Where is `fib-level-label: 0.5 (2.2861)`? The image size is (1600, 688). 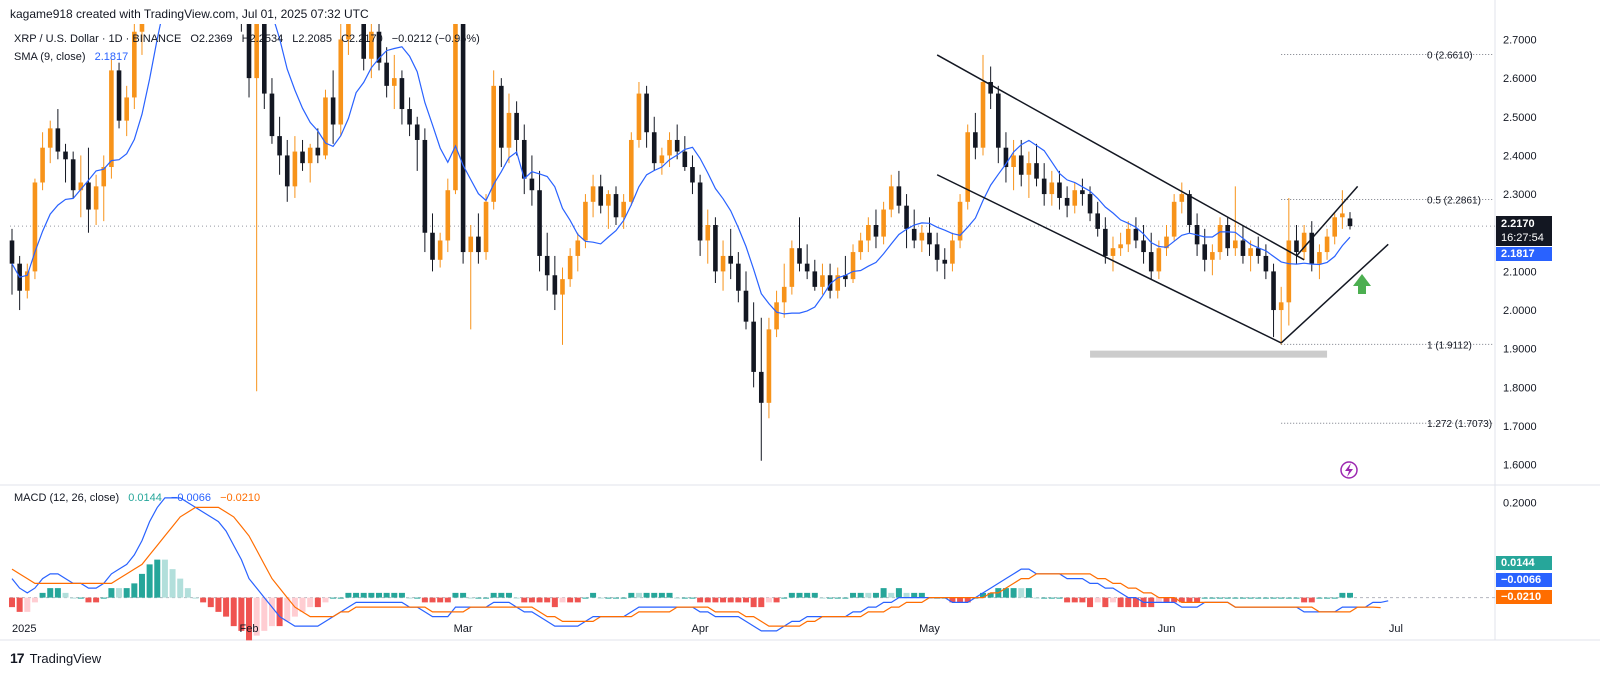 fib-level-label: 0.5 (2.2861) is located at coordinates (1454, 200).